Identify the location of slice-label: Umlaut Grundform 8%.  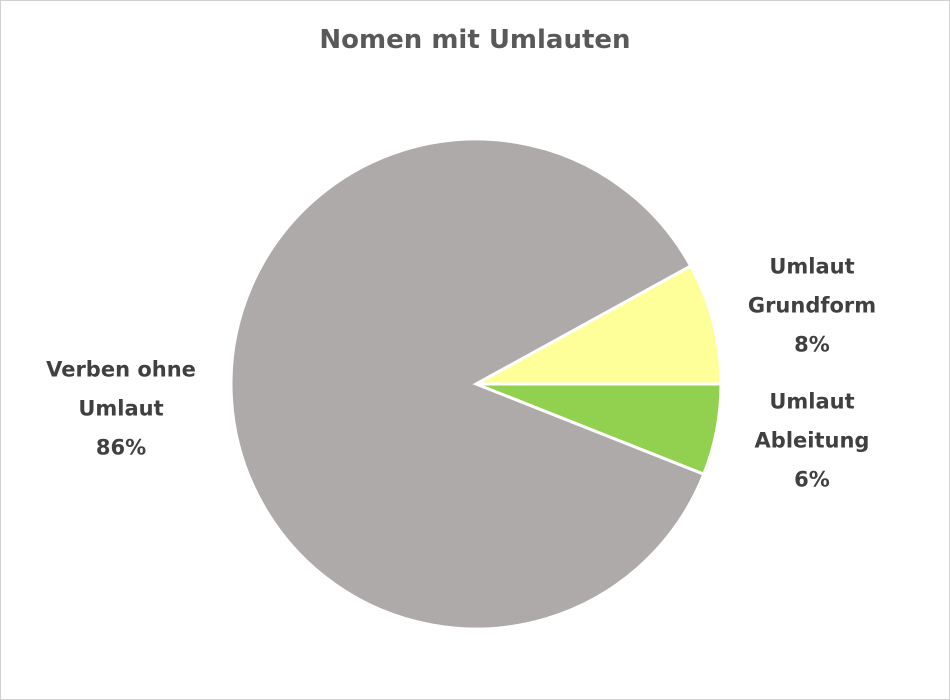
(812, 306).